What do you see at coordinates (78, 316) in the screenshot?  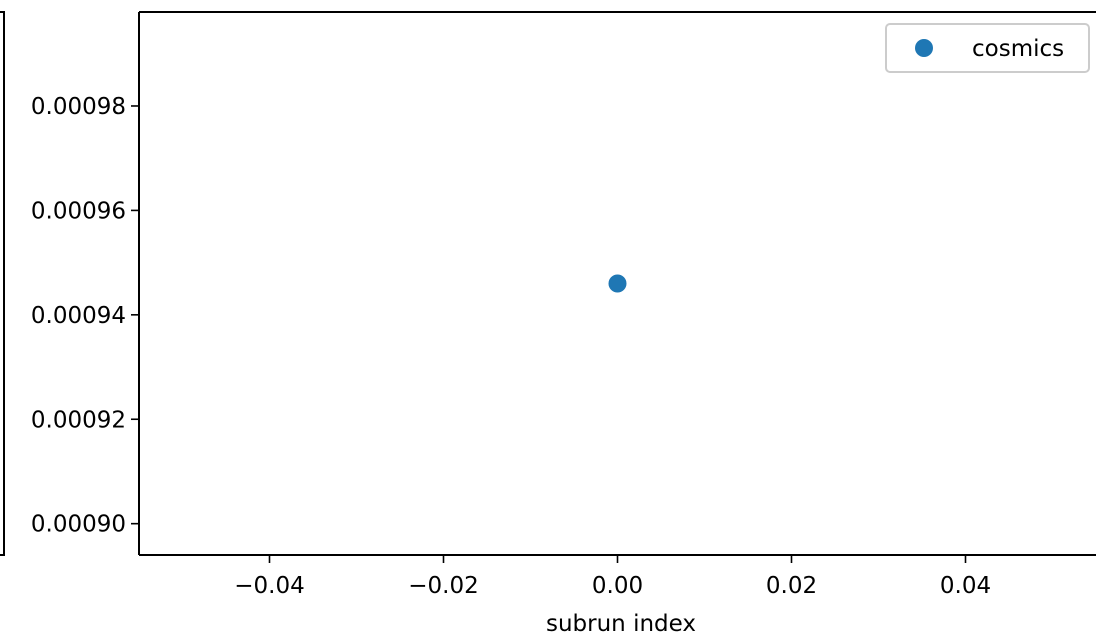 I see `y-tick-label: 0.00094` at bounding box center [78, 316].